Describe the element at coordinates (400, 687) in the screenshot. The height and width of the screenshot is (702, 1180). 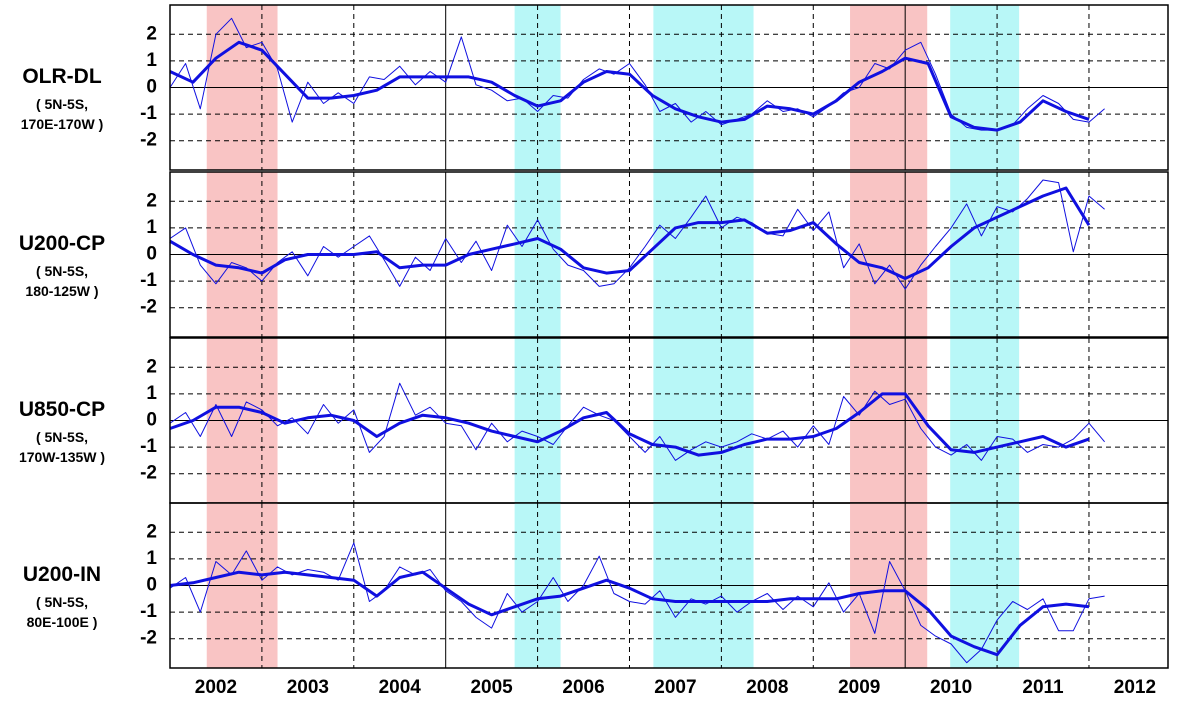
I see `x-tick-label: 2004` at that location.